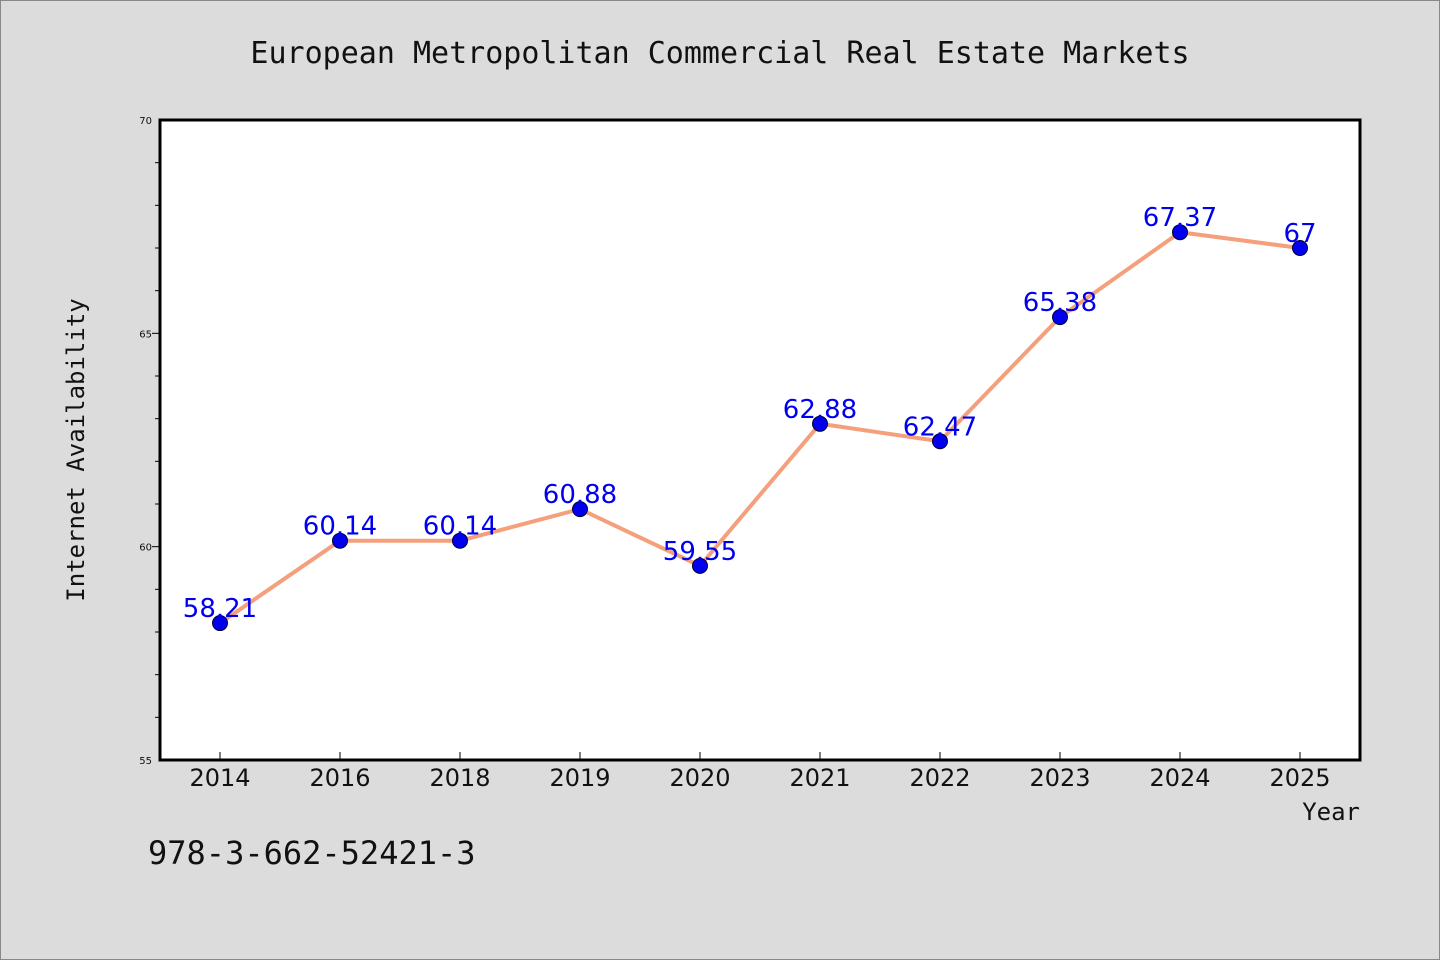 The width and height of the screenshot is (1440, 960). What do you see at coordinates (1060, 303) in the screenshot?
I see `data-label: 65.38` at bounding box center [1060, 303].